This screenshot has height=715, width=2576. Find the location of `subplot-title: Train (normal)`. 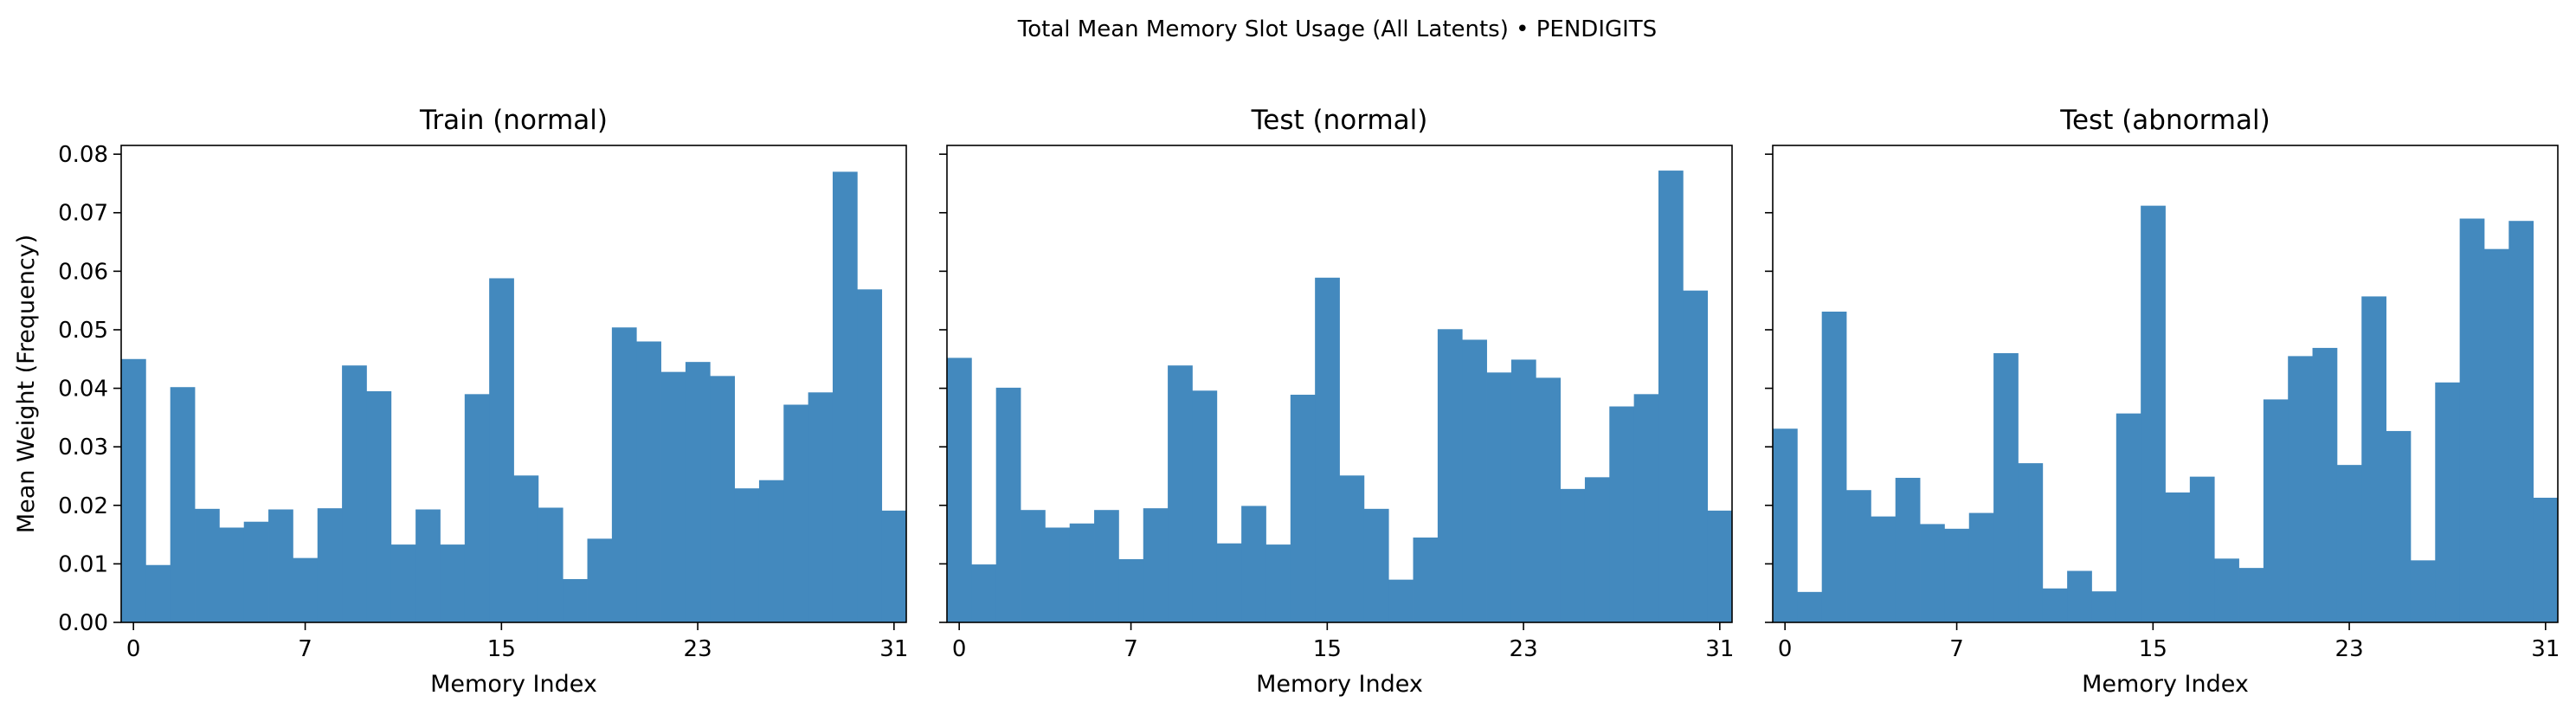

subplot-title: Train (normal) is located at coordinates (513, 121).